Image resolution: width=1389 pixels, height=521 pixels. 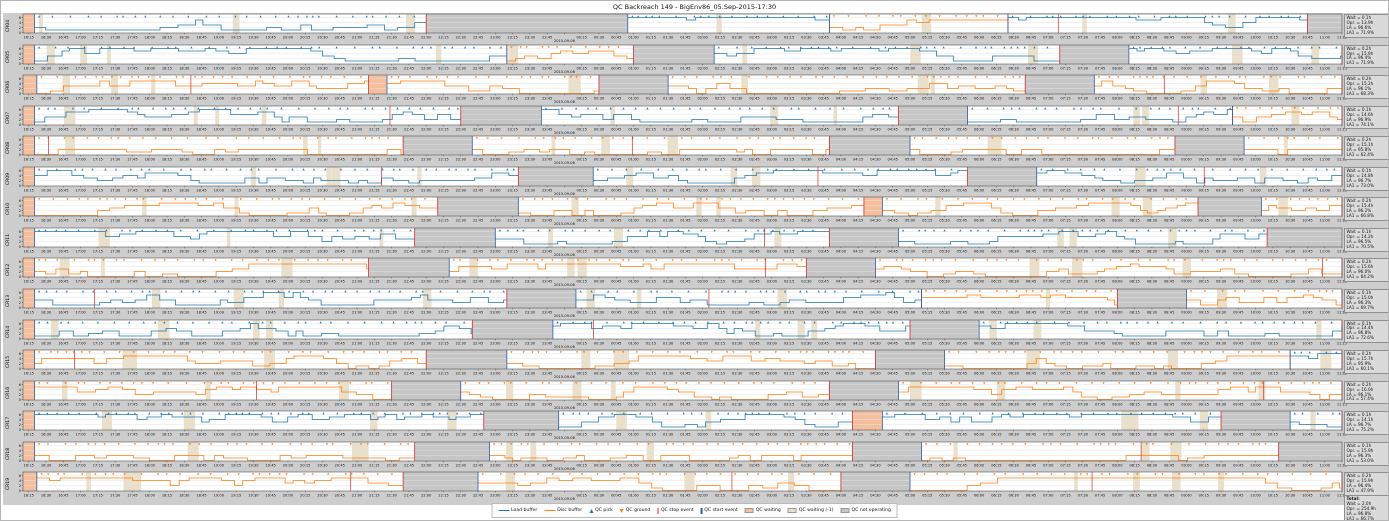 I want to click on svg-text: 18:00, so click(x=150, y=221).